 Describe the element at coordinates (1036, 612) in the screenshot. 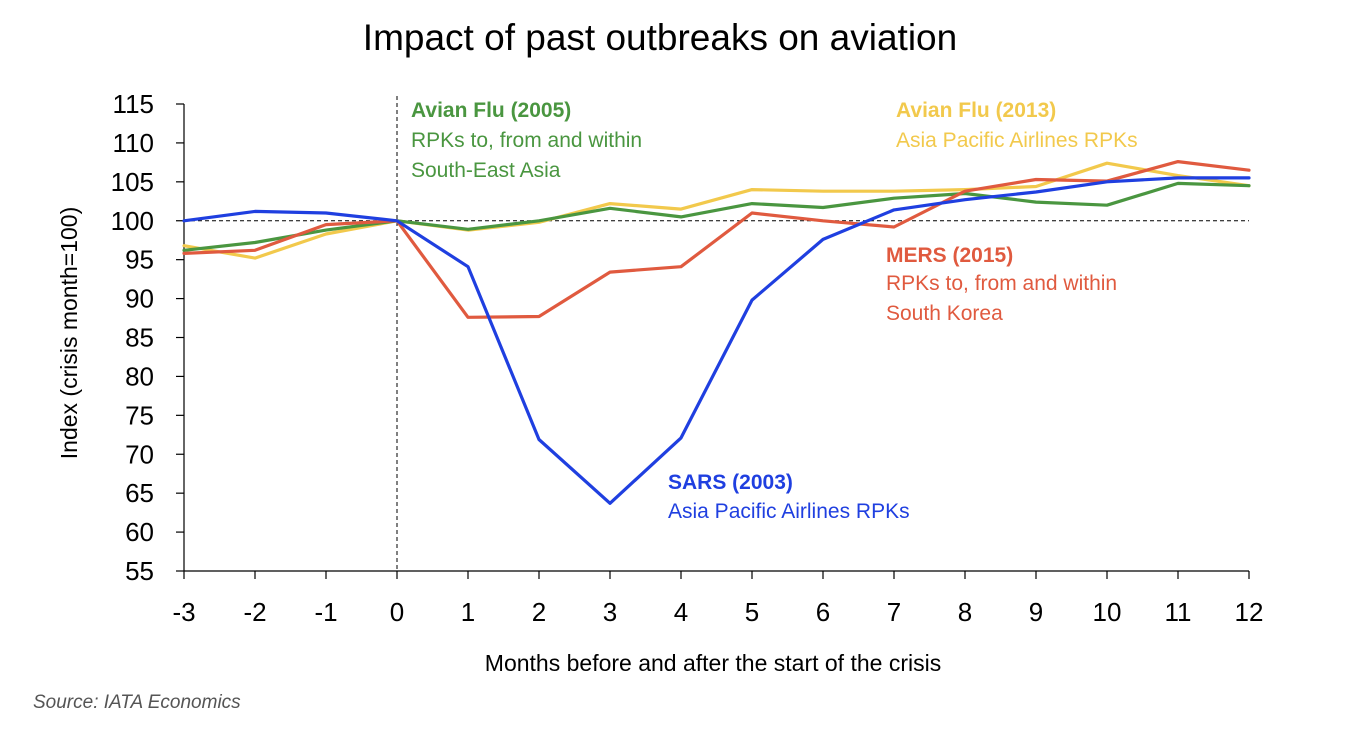

I see `x-tick-label: 9` at that location.